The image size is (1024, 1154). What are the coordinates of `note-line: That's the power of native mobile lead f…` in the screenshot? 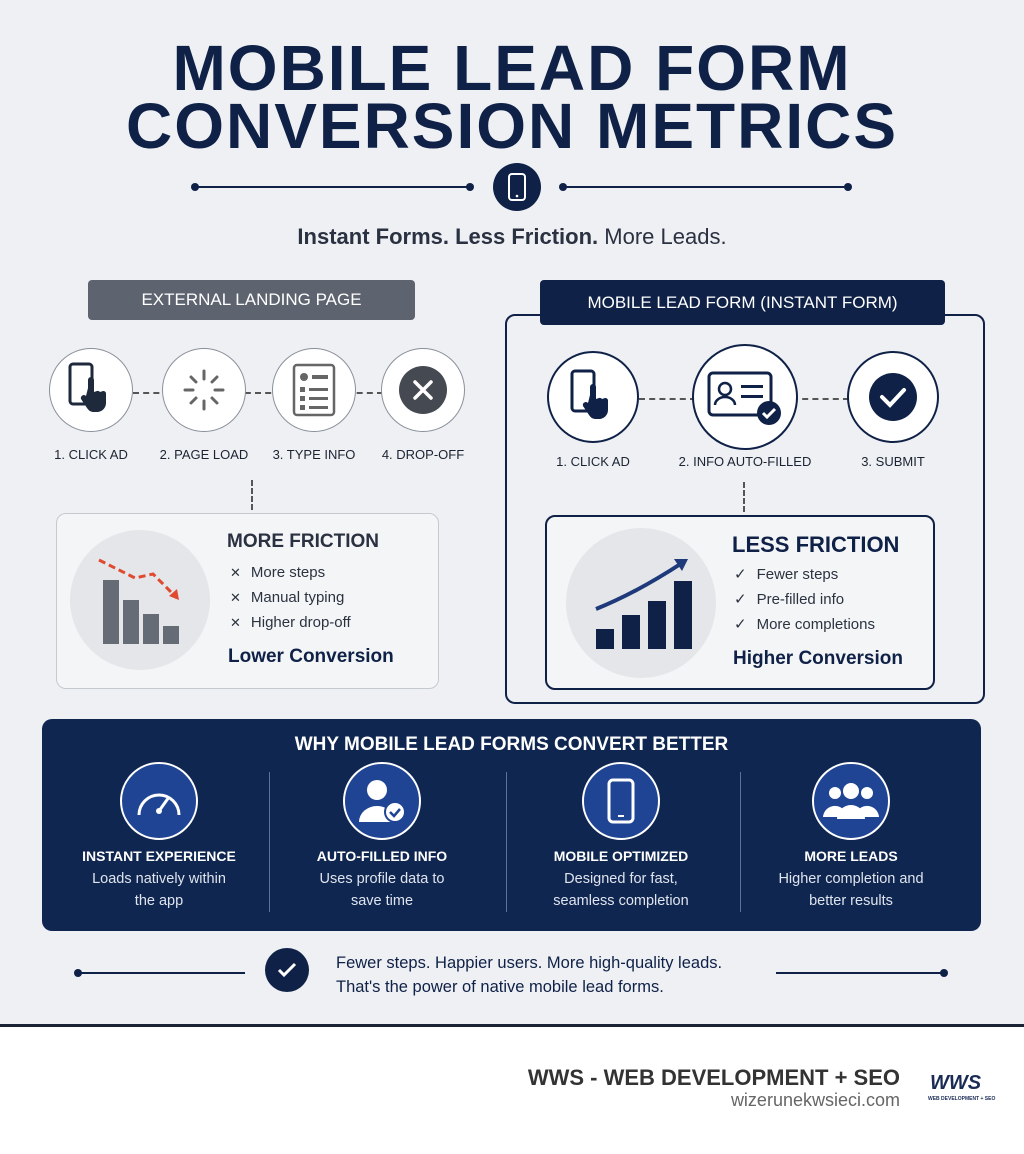 It's located at (500, 987).